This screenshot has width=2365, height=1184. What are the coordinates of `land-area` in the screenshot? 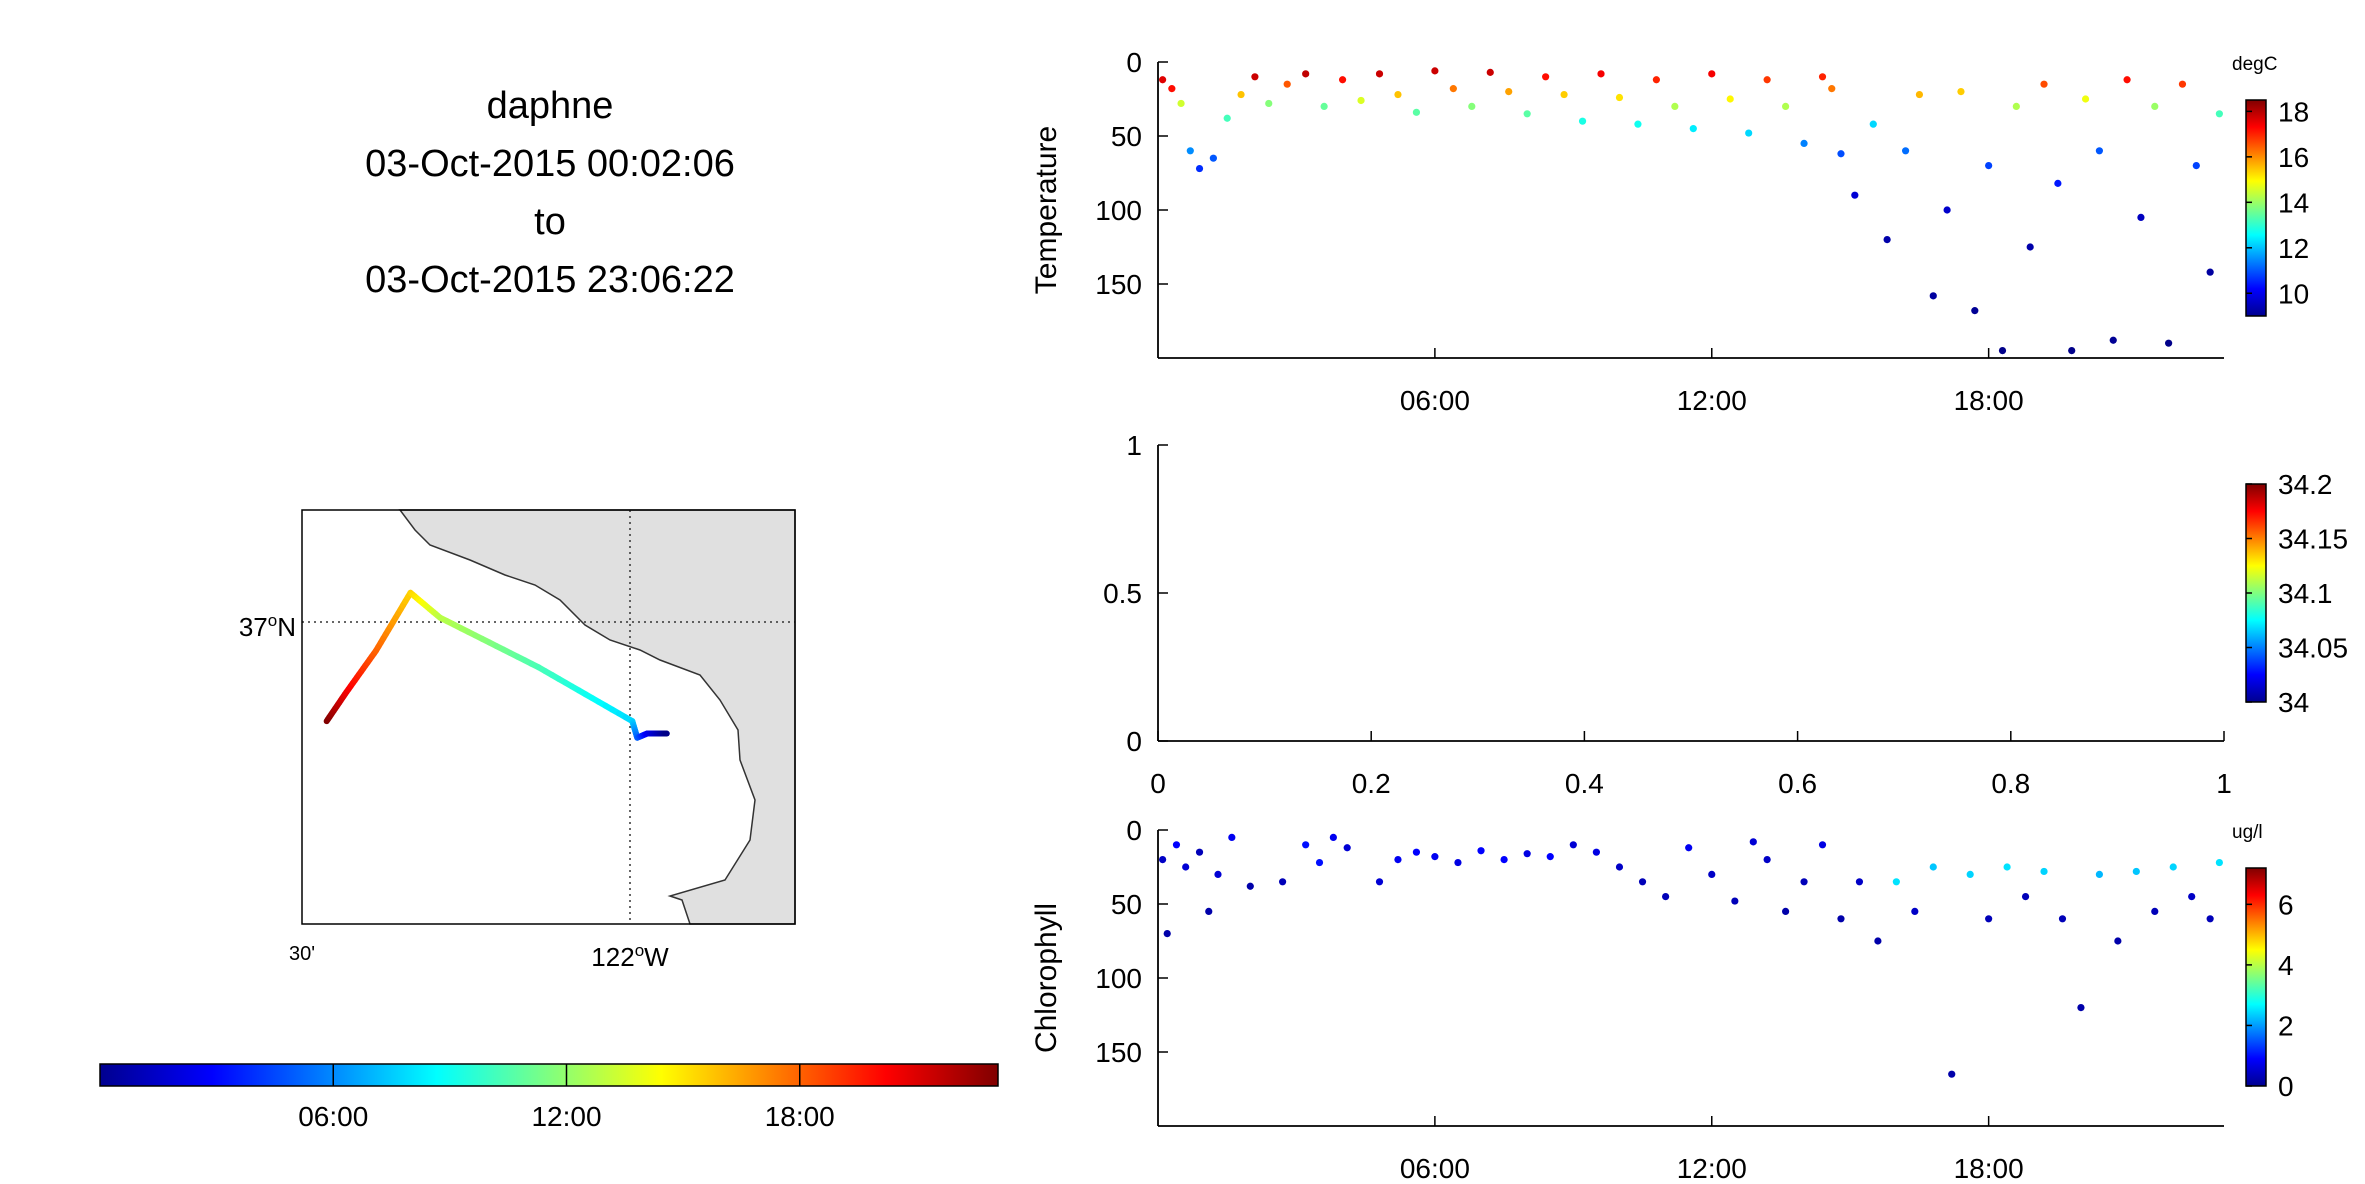 It's located at (597, 717).